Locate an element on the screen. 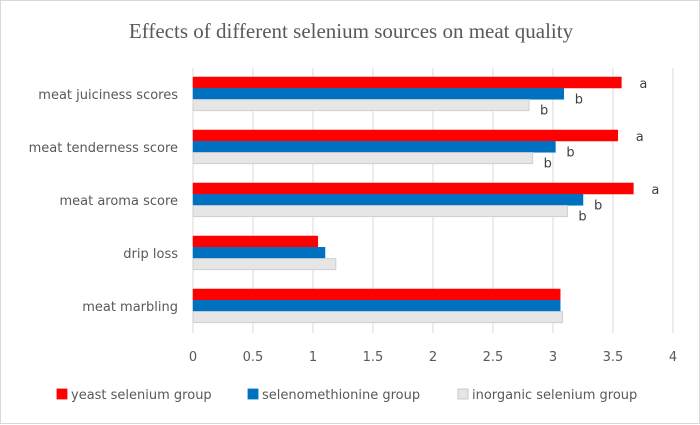  x-tick-label: 0 is located at coordinates (193, 357).